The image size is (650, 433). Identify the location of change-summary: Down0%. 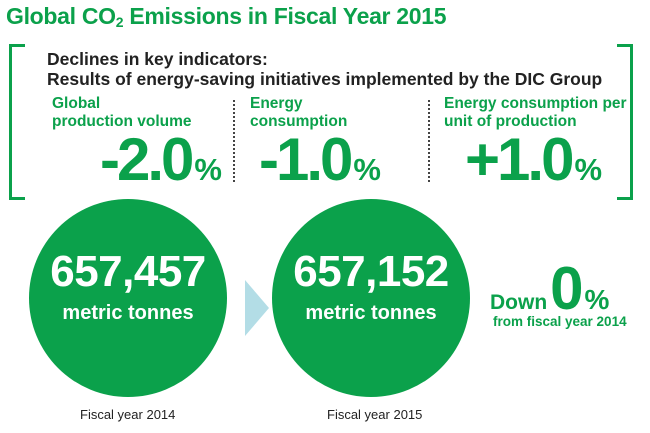
(549, 288).